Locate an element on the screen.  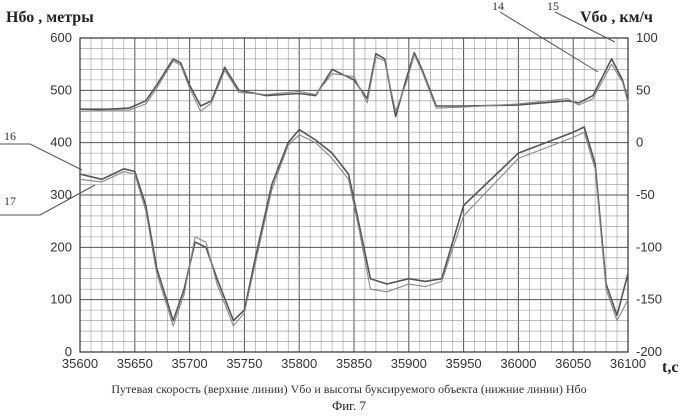
x-tick-label: 36000 is located at coordinates (518, 363).